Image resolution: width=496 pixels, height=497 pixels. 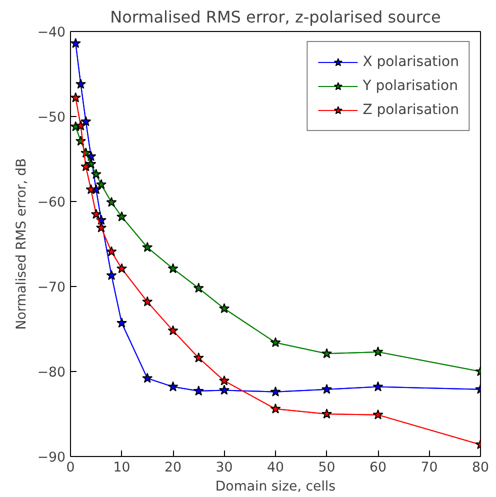 What do you see at coordinates (410, 86) in the screenshot?
I see `legend-label: Y polarisation` at bounding box center [410, 86].